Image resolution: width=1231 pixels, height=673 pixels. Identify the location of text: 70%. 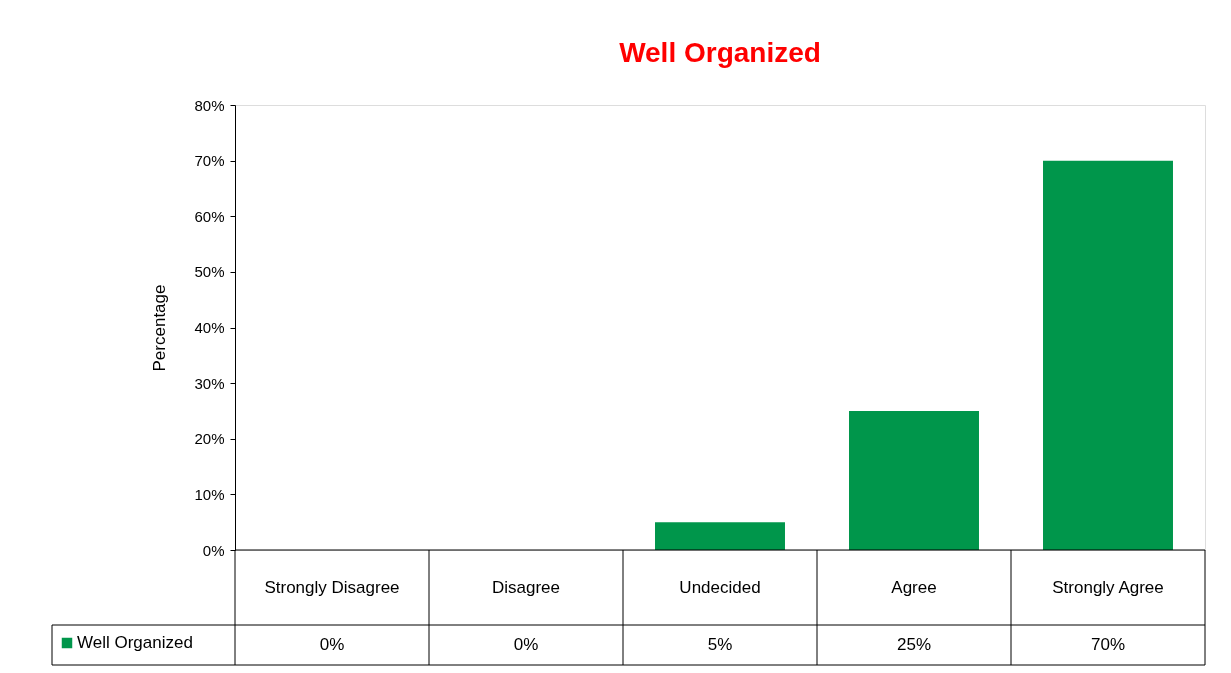
(1108, 644).